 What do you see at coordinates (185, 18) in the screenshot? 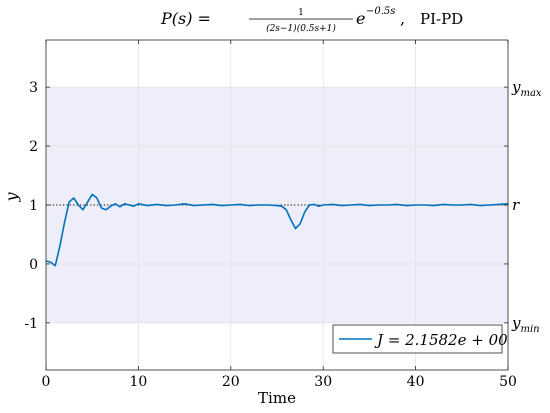
I see `title-lhs: P(s) =` at bounding box center [185, 18].